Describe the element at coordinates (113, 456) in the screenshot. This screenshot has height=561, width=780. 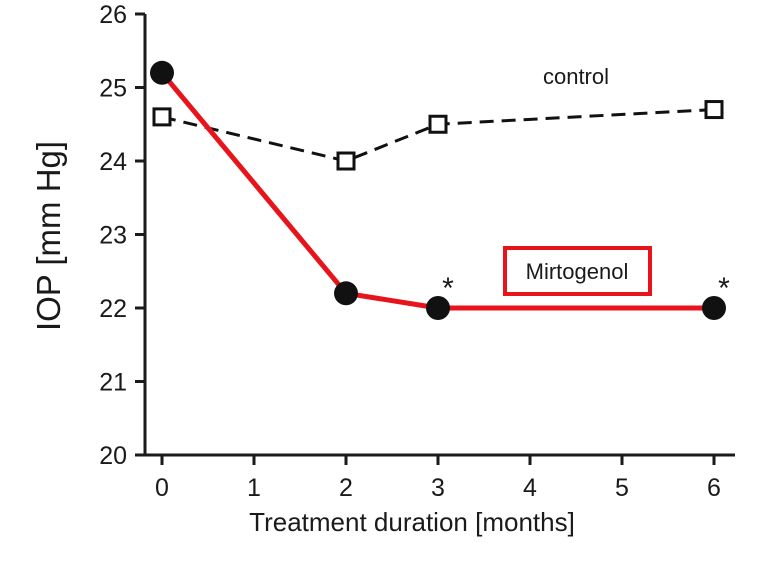
I see `y-tick-label: 20` at that location.